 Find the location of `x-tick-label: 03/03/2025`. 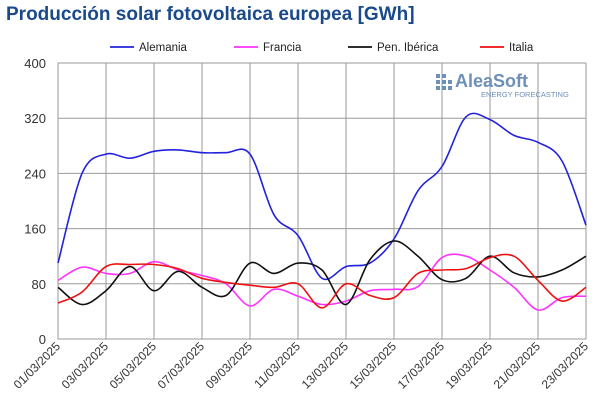

x-tick-label: 03/03/2025 is located at coordinates (85, 365).